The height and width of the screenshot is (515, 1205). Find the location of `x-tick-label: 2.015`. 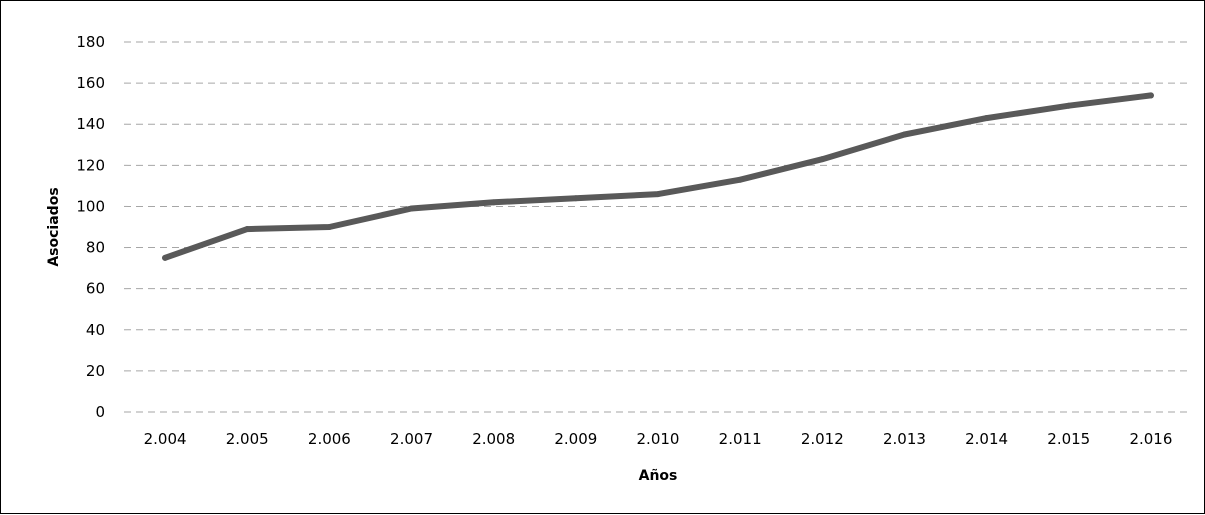

x-tick-label: 2.015 is located at coordinates (1068, 439).